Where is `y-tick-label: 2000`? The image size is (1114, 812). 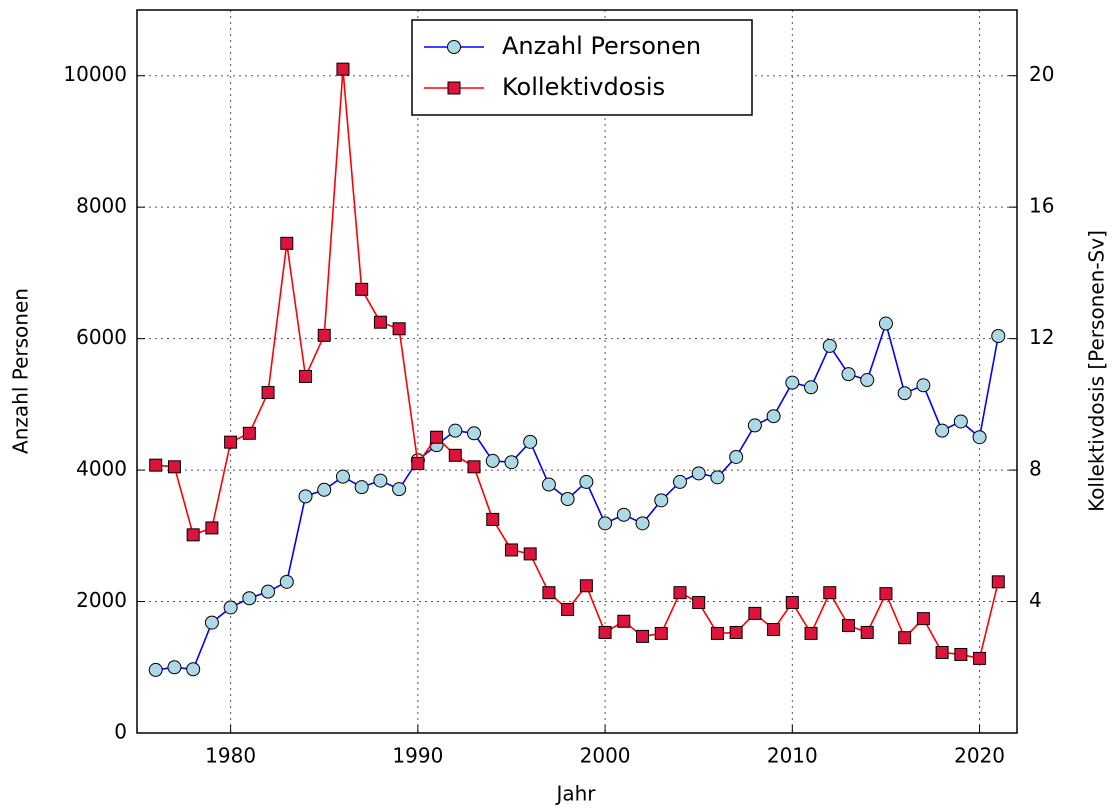
y-tick-label: 2000 is located at coordinates (101, 600).